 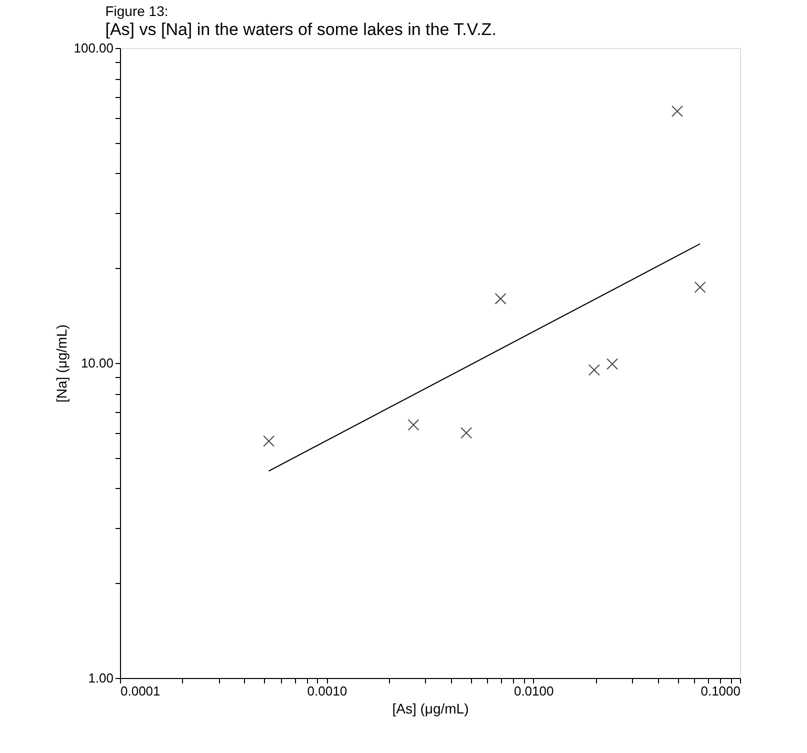 What do you see at coordinates (534, 691) in the screenshot?
I see `x-tick-label: 0.0100` at bounding box center [534, 691].